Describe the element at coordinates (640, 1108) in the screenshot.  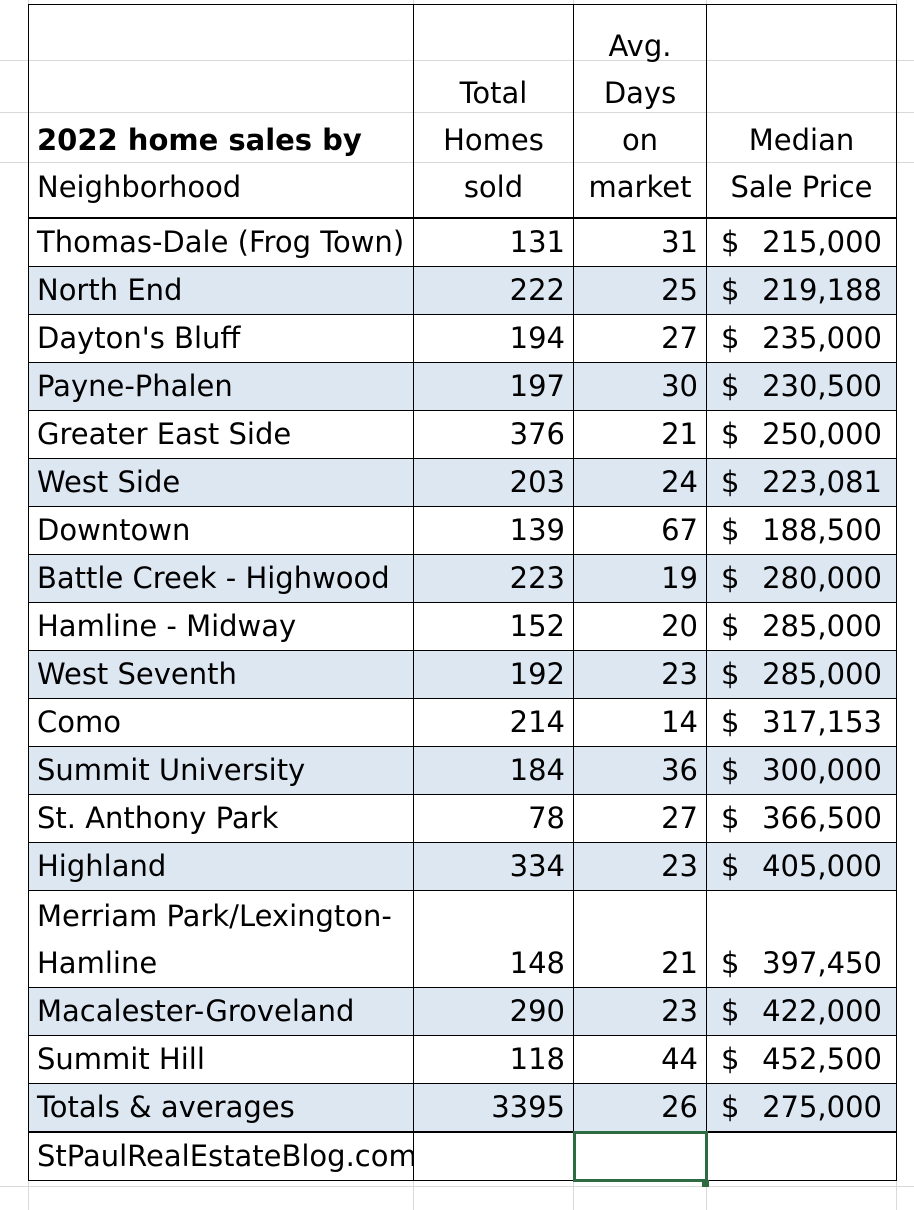
I see `days-on-market-cell: 26` at that location.